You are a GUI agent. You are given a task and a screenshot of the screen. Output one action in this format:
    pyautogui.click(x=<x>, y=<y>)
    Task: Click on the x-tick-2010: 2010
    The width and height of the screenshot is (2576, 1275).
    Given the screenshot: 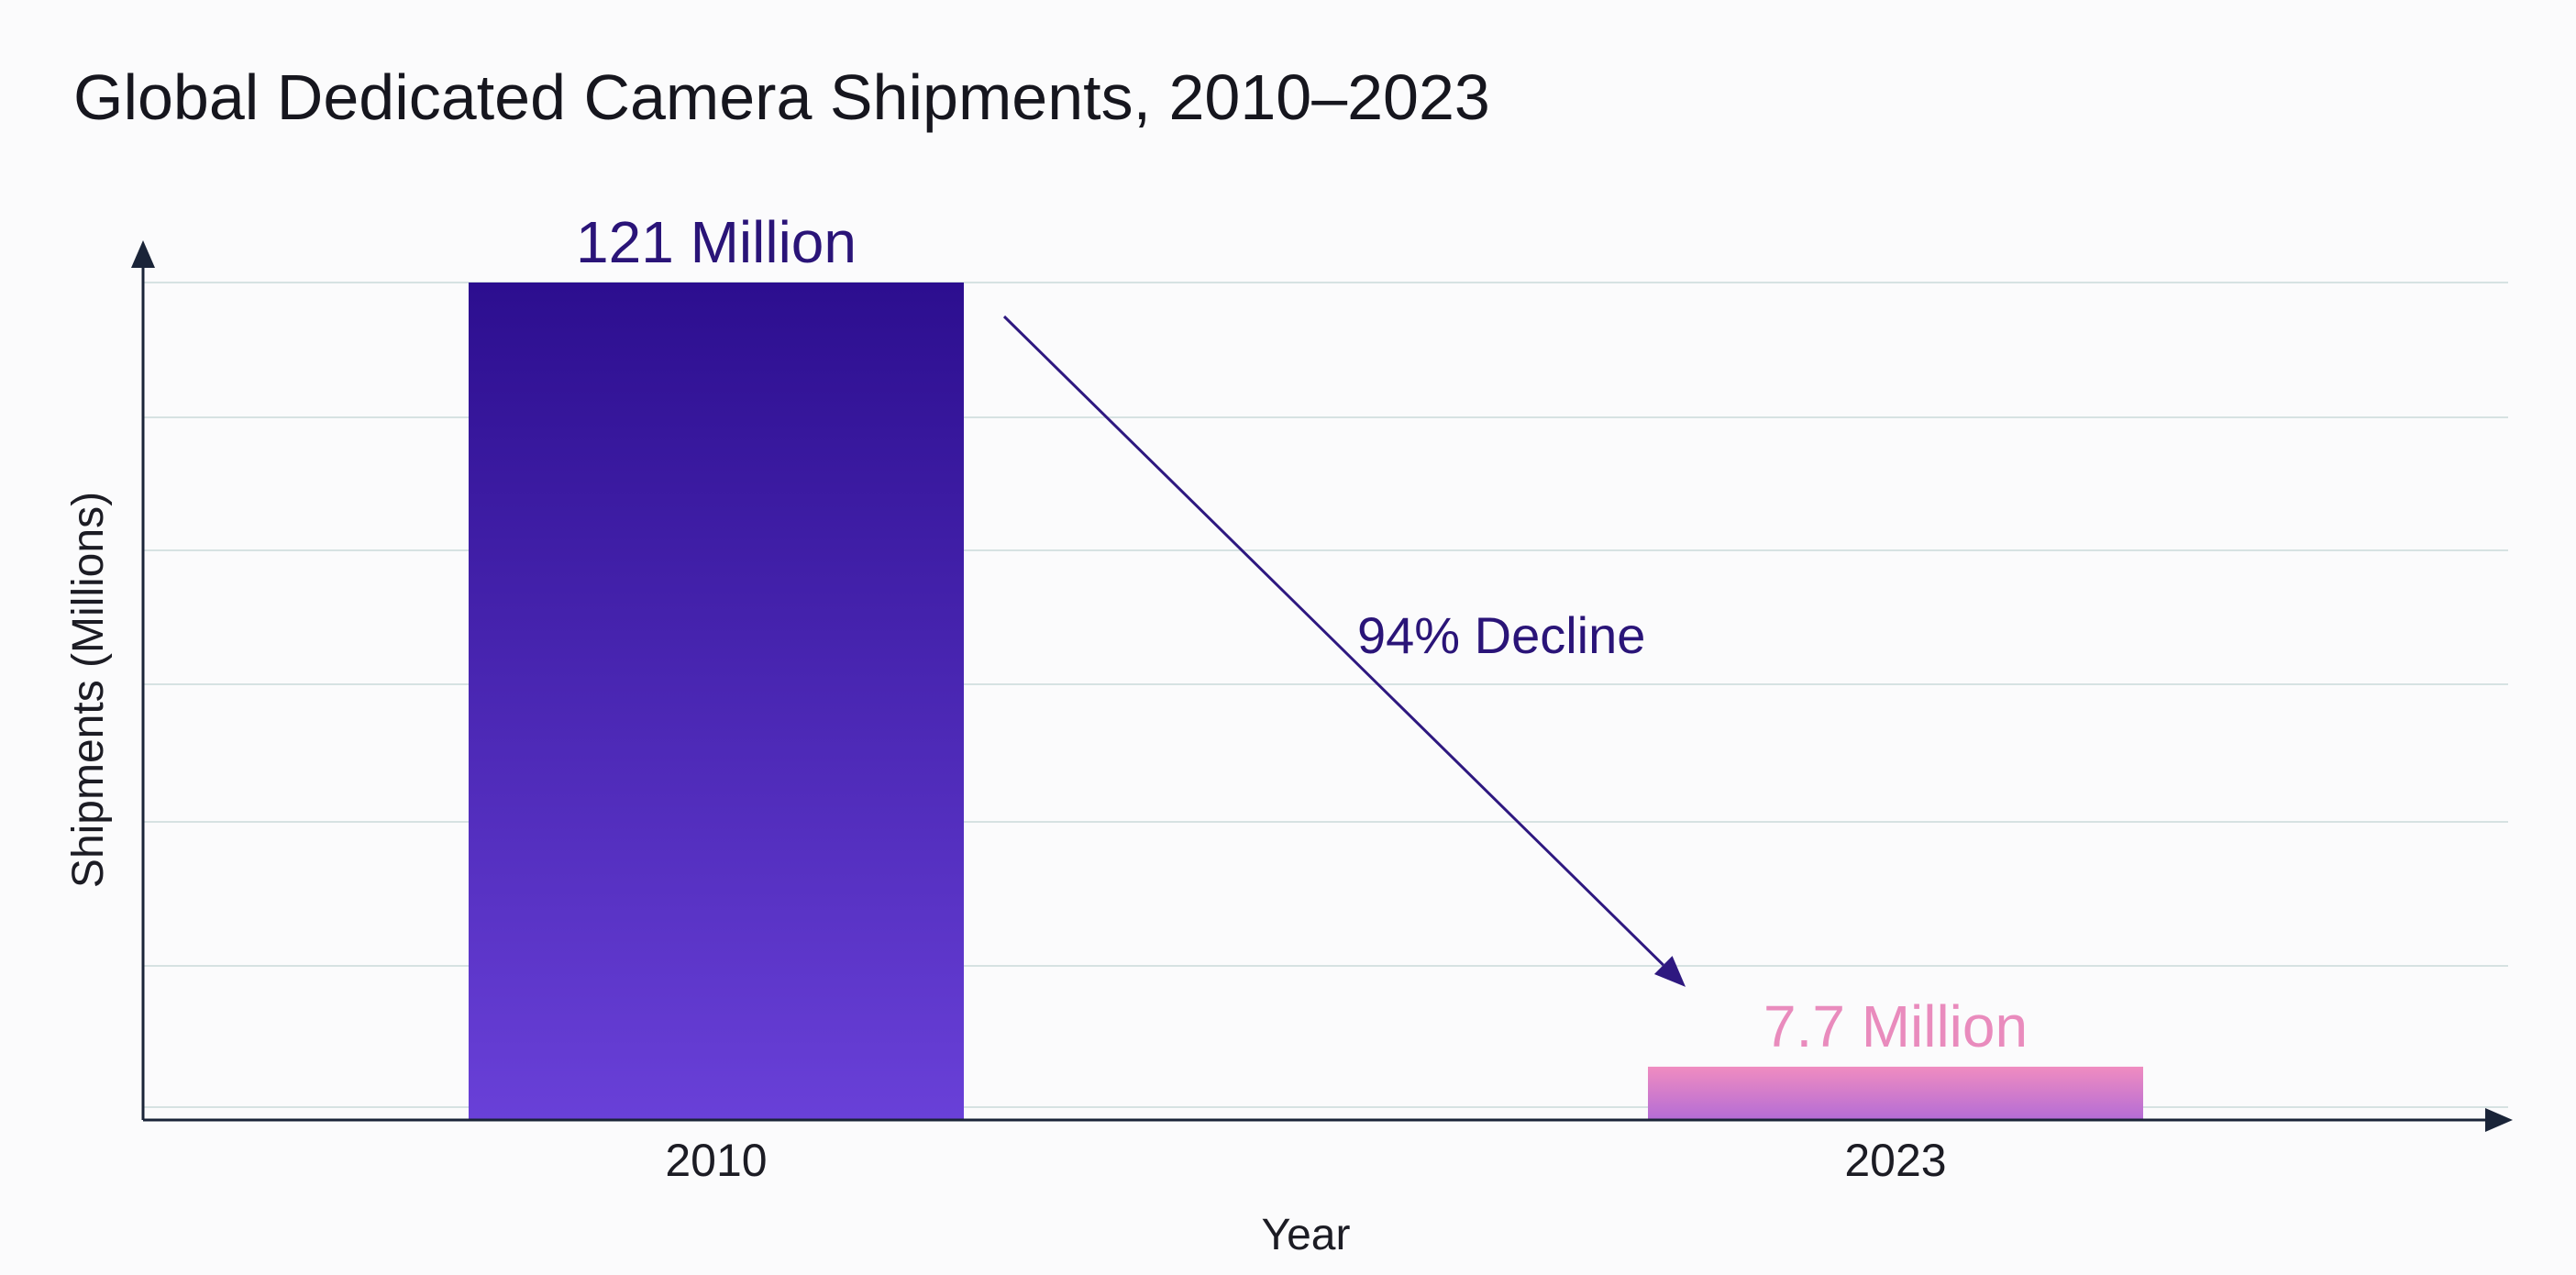 What is the action you would take?
    pyautogui.click(x=716, y=1160)
    